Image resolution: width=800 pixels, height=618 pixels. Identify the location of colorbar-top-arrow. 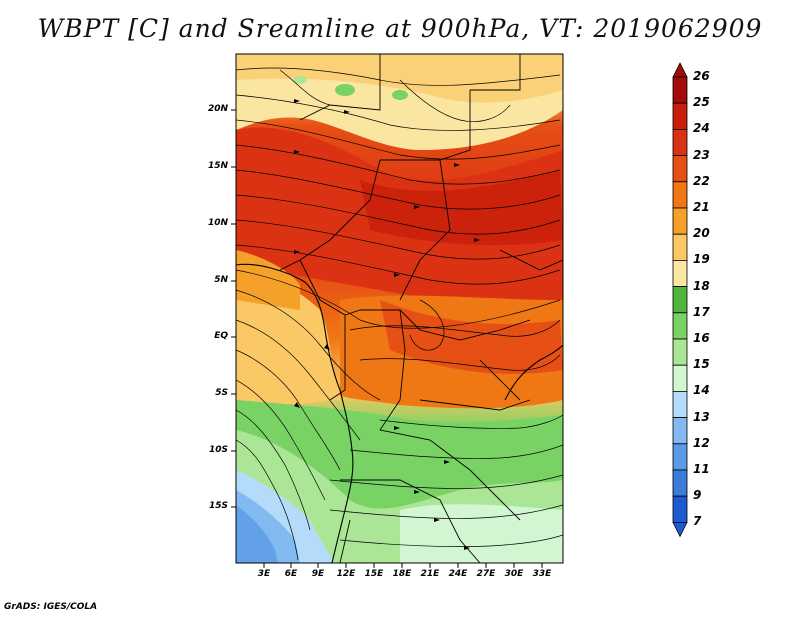
(680, 70).